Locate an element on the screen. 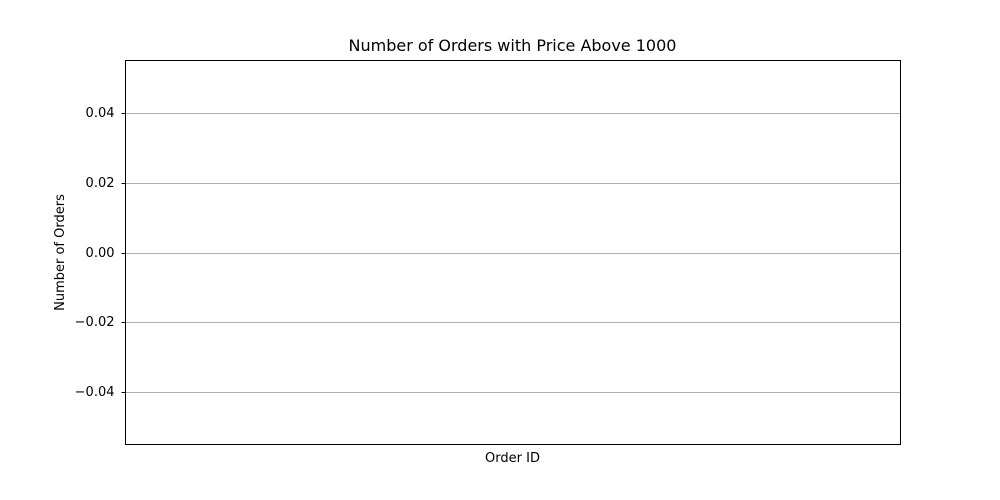 The height and width of the screenshot is (500, 1000). y-tick-label: 0.04 is located at coordinates (100, 113).